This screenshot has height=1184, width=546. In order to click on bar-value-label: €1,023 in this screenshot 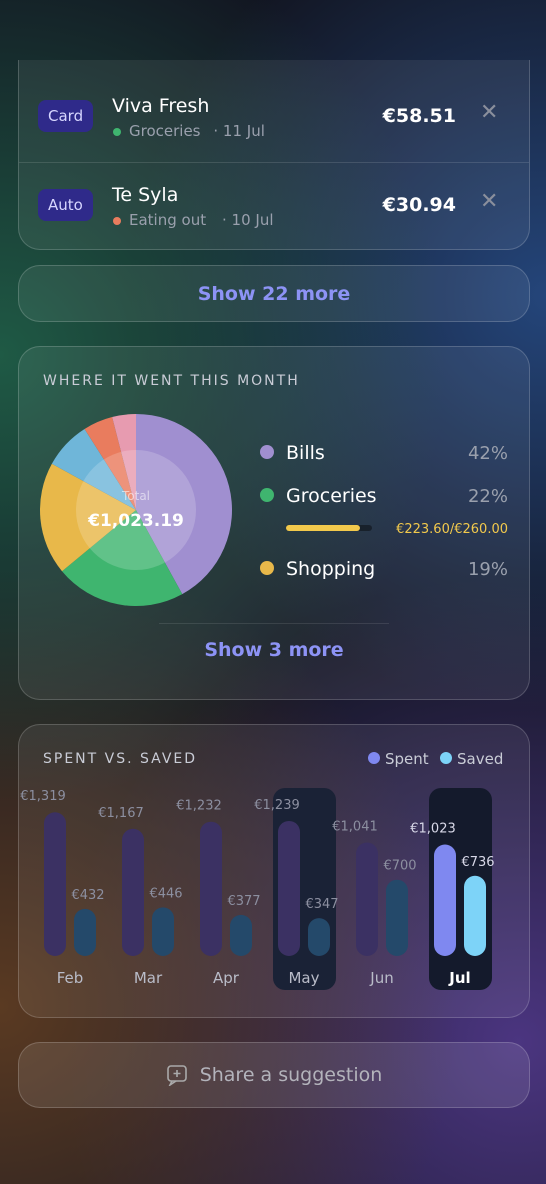, I will do `click(433, 828)`.